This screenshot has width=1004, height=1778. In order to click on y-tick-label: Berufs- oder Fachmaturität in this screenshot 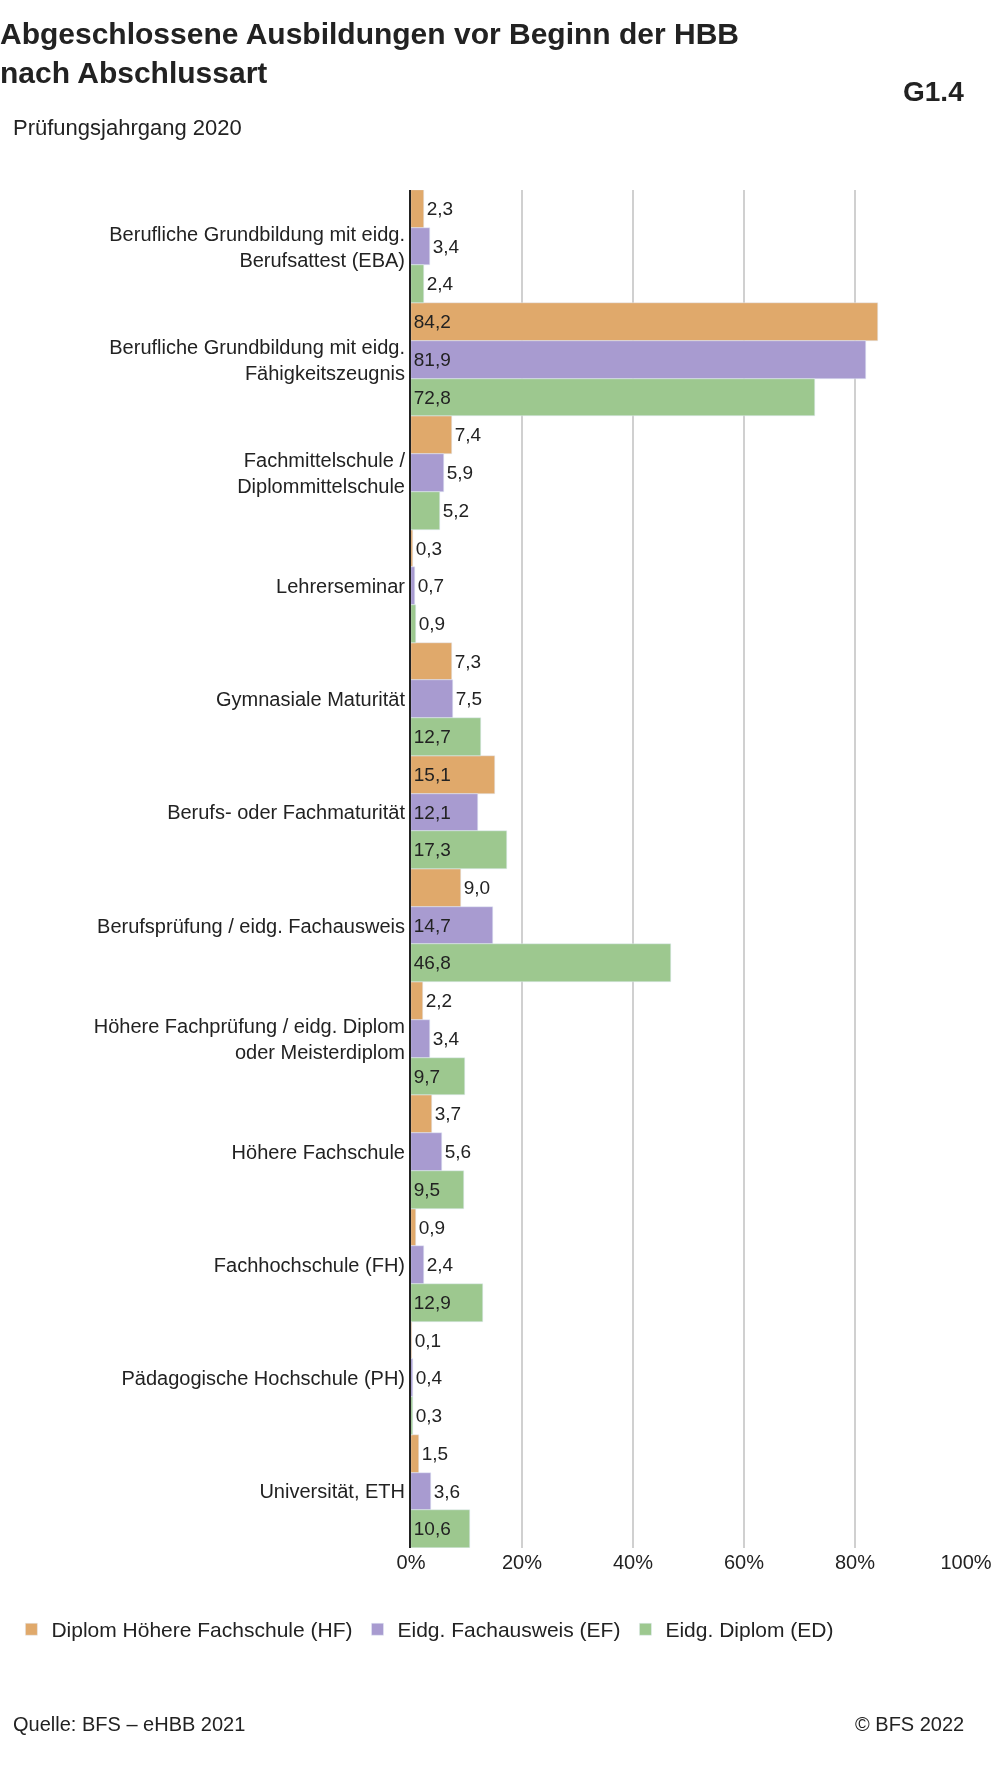, I will do `click(286, 812)`.